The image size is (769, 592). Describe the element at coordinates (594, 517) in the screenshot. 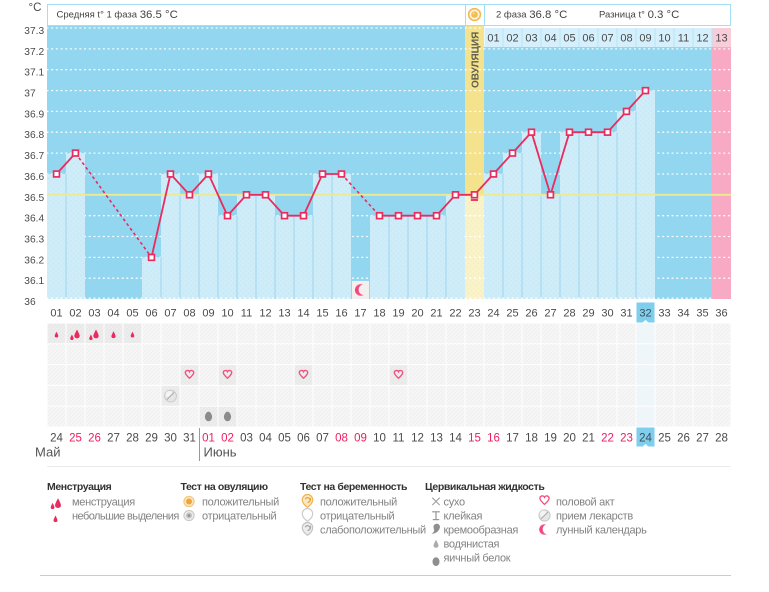

I see `svg-text: прием лекарств` at that location.